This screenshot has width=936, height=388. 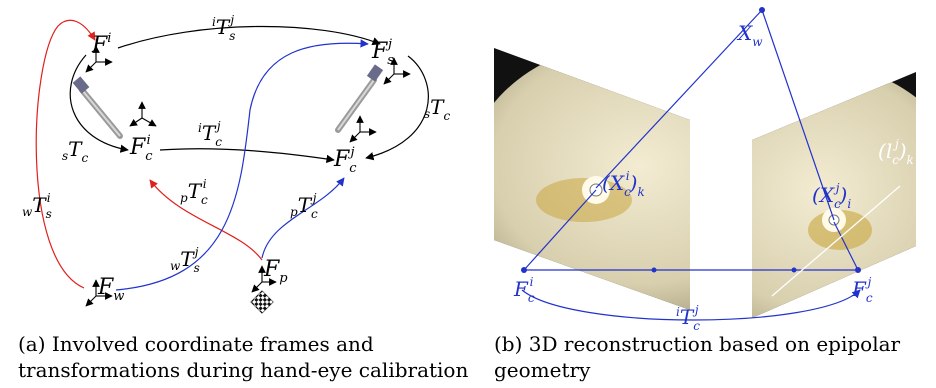 What do you see at coordinates (185, 260) in the screenshot?
I see `label-wTsj: wTsj` at bounding box center [185, 260].